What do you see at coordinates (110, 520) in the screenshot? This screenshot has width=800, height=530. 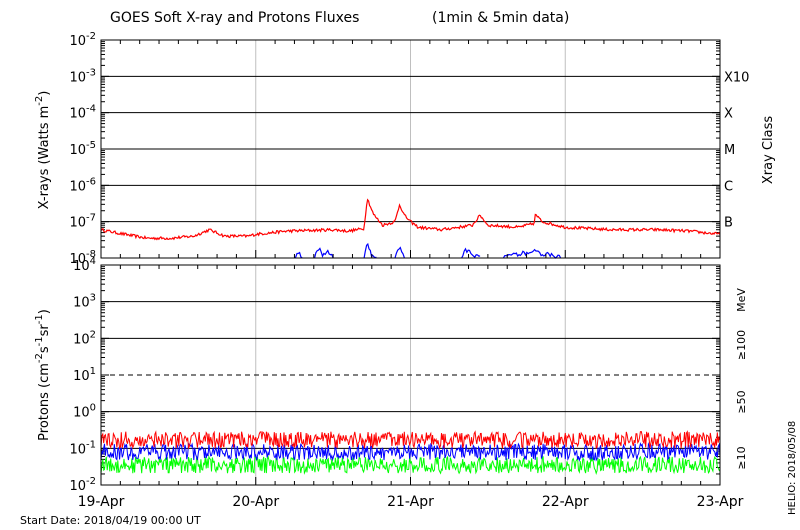 I see `start-date: Start Date: 2018/04/19 00:00 UT` at bounding box center [110, 520].